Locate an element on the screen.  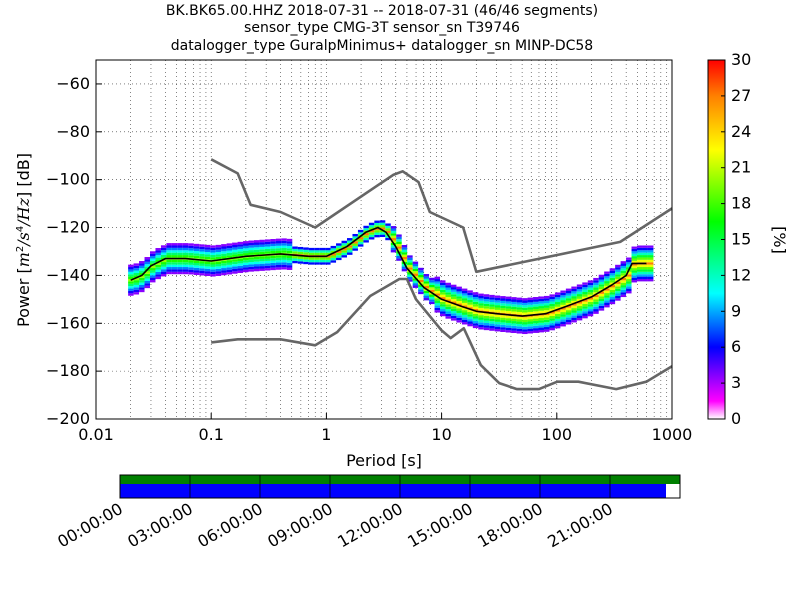
colorbar-tick-label: 21 is located at coordinates (741, 167).